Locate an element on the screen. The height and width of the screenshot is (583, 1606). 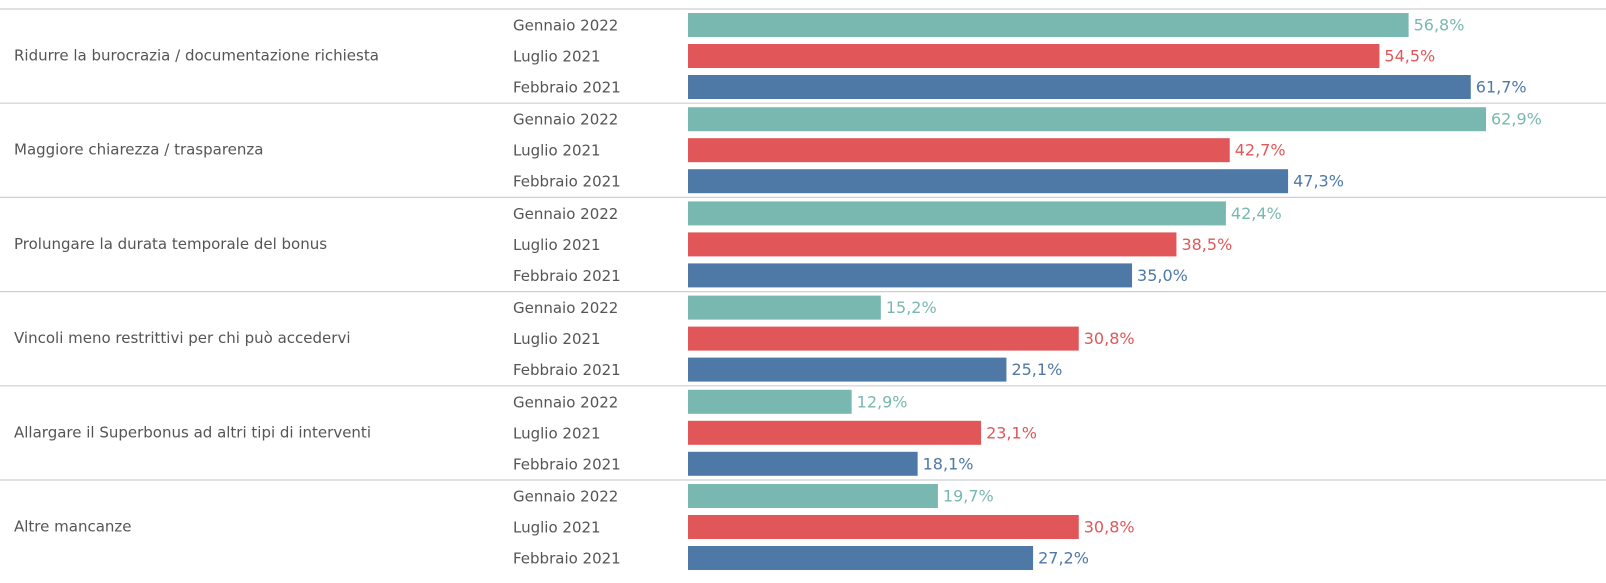
category-label: Altre mancanze is located at coordinates (73, 527).